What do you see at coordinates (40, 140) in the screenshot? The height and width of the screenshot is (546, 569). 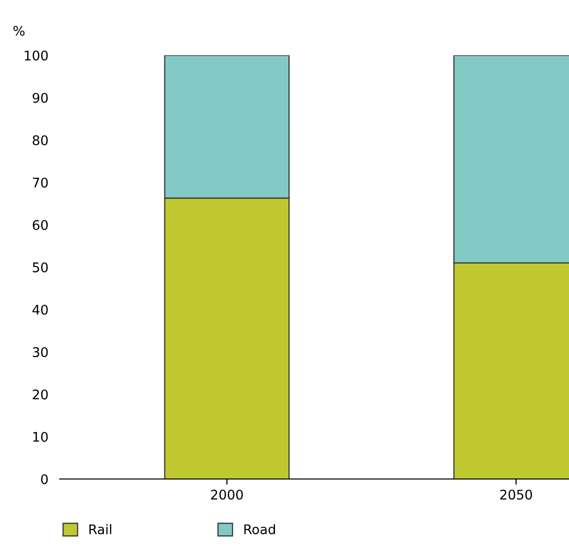 I see `y-tick-label: 80` at bounding box center [40, 140].